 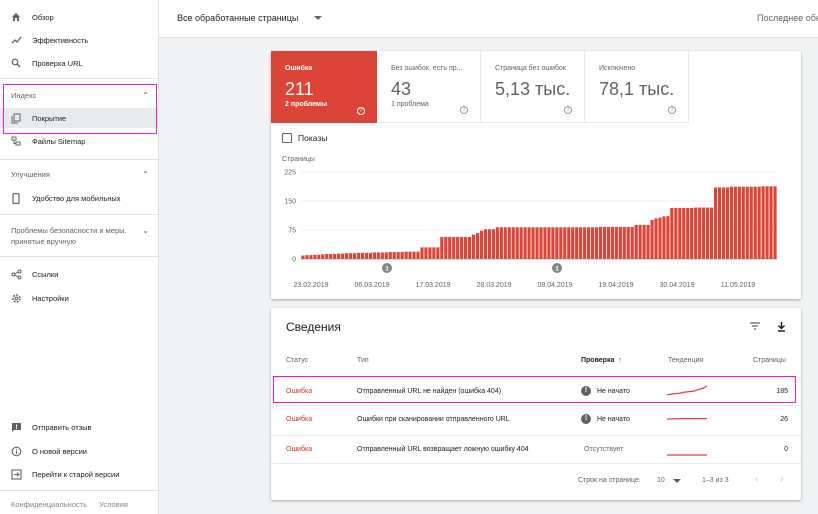 I want to click on prev-page-icon: ‹, so click(x=757, y=479).